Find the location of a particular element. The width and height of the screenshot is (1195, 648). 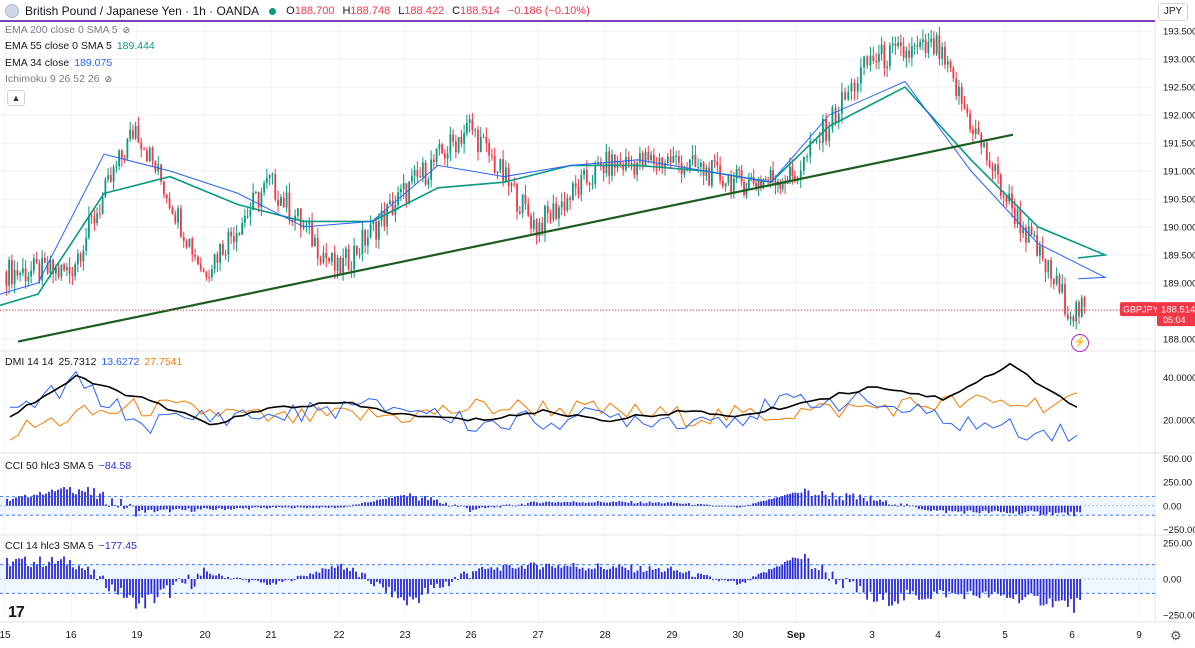

indicator-ema34: EMA 34 close 189.075 is located at coordinates (58, 63).